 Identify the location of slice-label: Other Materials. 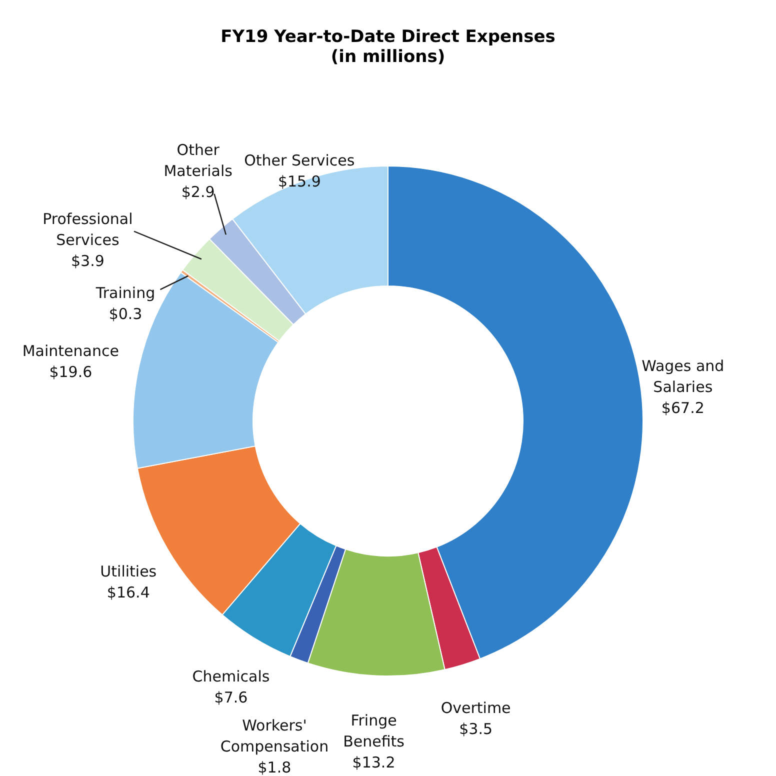
(198, 160).